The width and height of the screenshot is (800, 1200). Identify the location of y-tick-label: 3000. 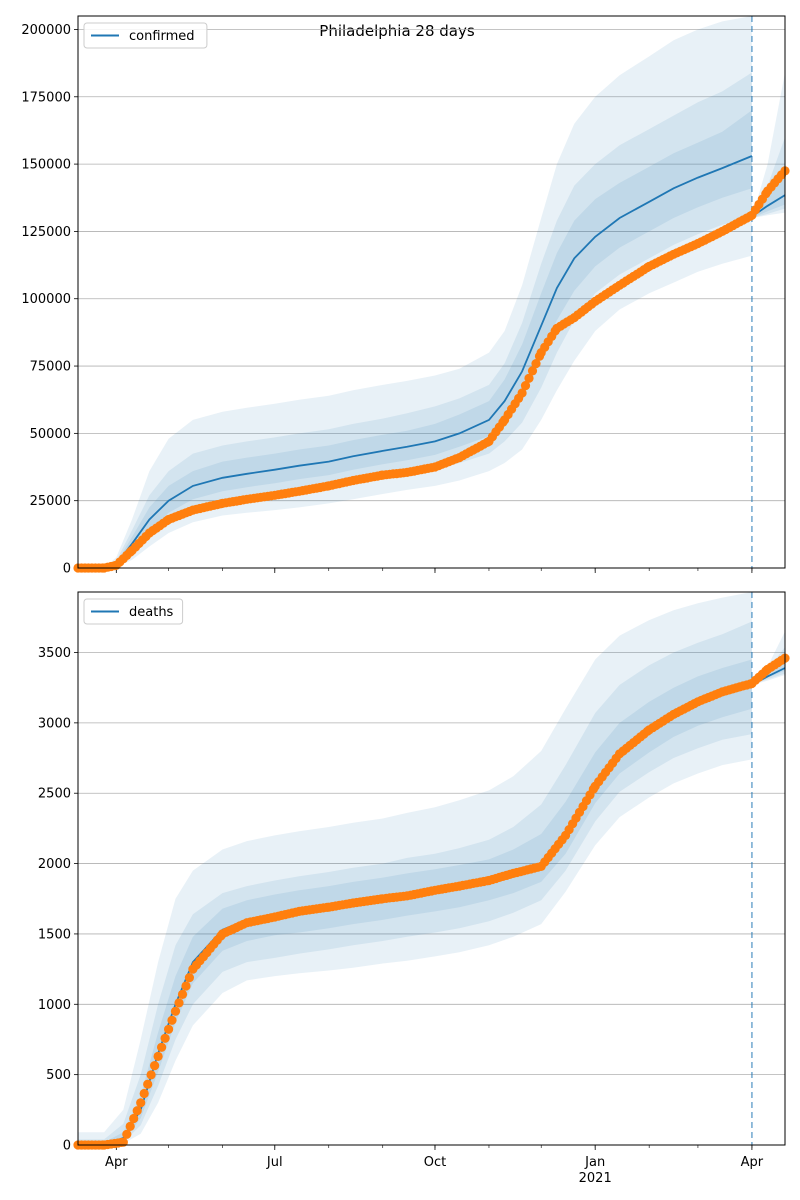
(54, 723).